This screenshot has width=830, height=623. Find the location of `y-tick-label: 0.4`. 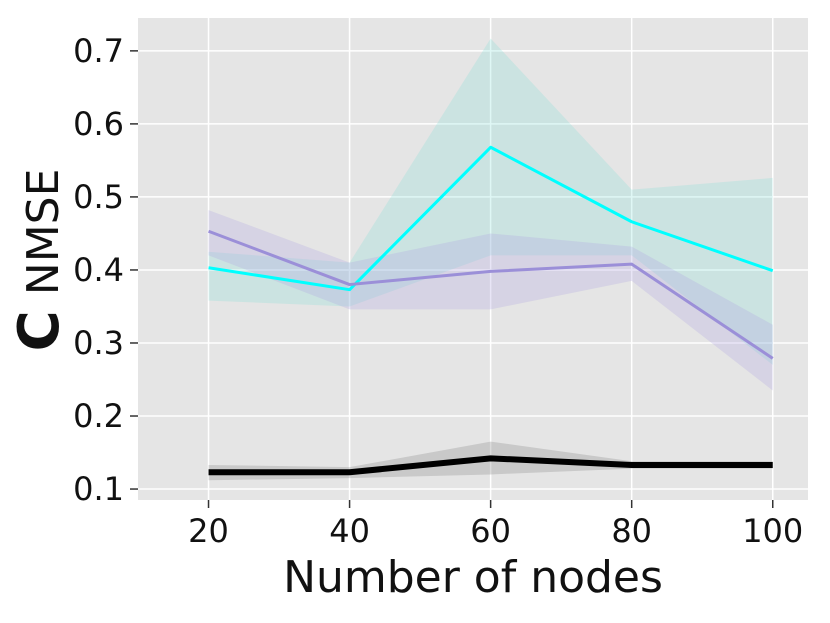

y-tick-label: 0.4 is located at coordinates (98, 270).